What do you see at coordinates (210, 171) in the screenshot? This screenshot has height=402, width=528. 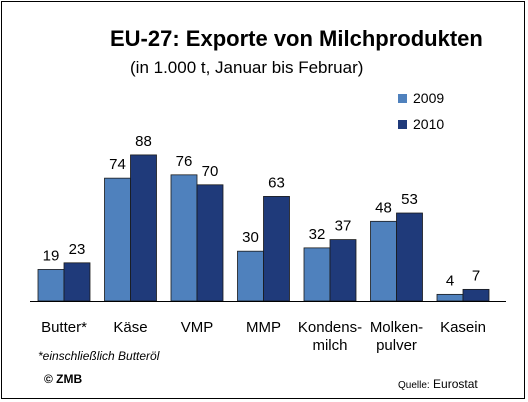 I see `value-label-2010-2: 70` at bounding box center [210, 171].